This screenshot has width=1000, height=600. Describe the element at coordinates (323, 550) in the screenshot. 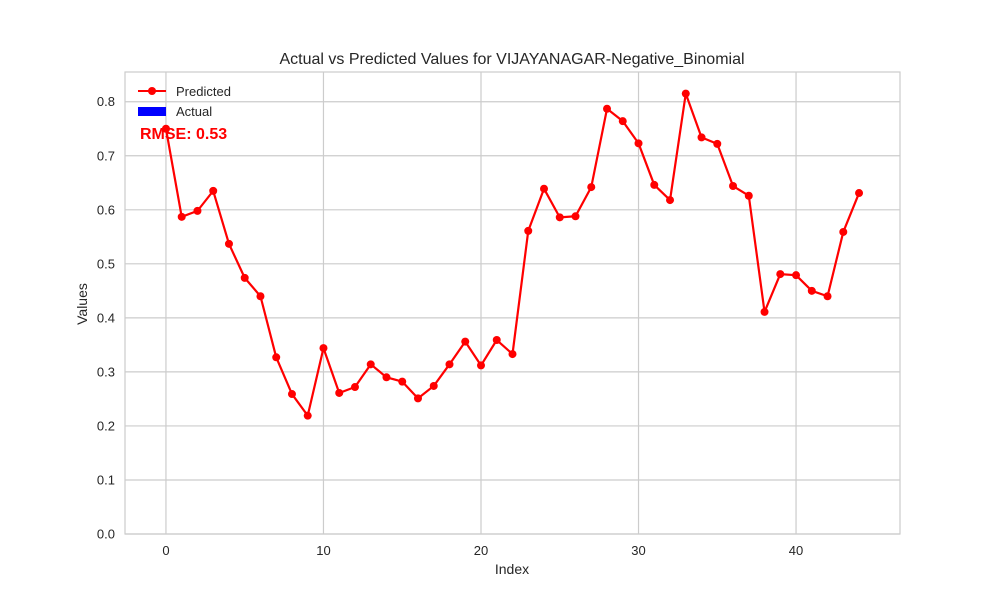

I see `x-tick-label: 10` at that location.